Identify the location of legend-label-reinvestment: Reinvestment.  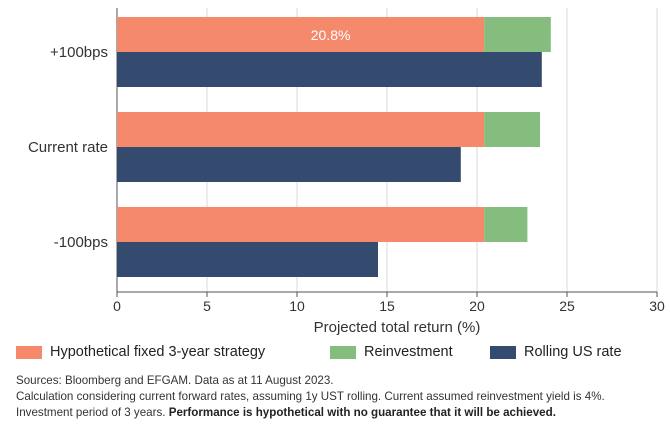
(408, 352).